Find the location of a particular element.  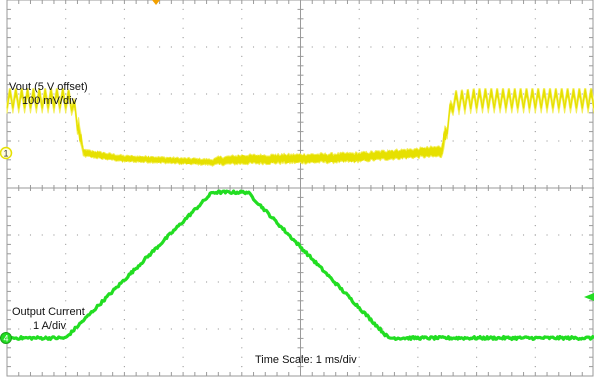

trigger-level-arrow is located at coordinates (589, 297).